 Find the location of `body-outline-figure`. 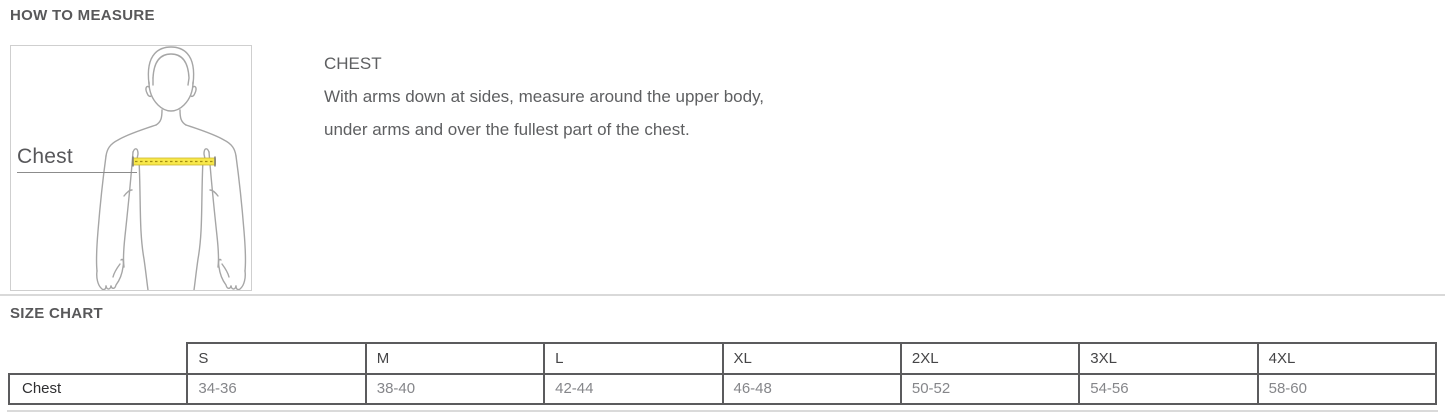

body-outline-figure is located at coordinates (171, 168).